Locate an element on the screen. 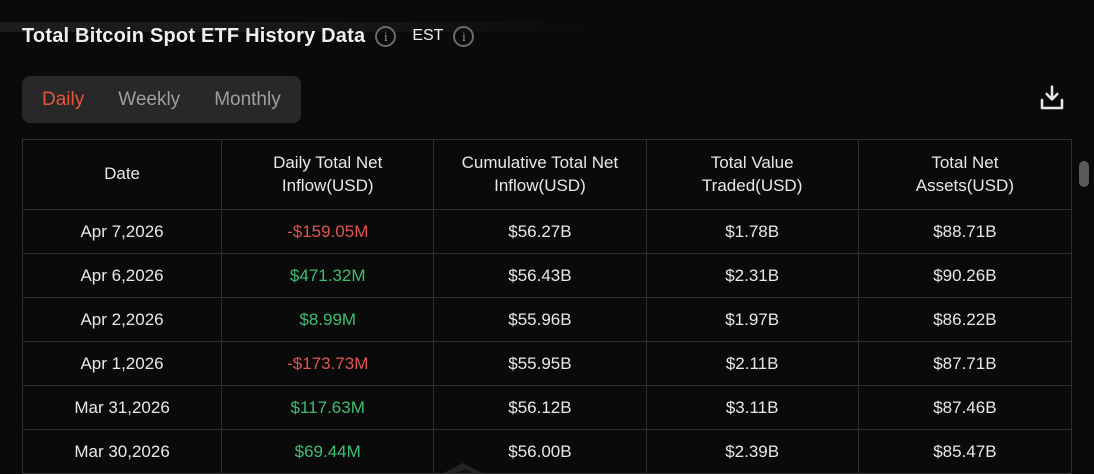 The height and width of the screenshot is (474, 1094). cell-value-traded: $2.11B is located at coordinates (752, 364).